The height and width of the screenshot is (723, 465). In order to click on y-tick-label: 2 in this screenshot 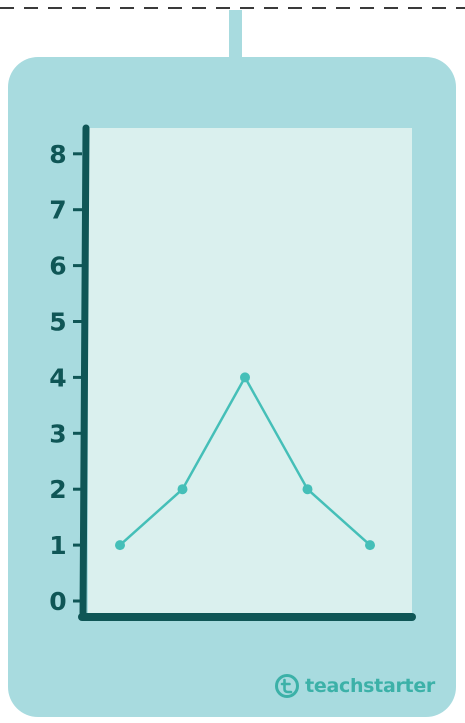, I will do `click(57, 489)`.